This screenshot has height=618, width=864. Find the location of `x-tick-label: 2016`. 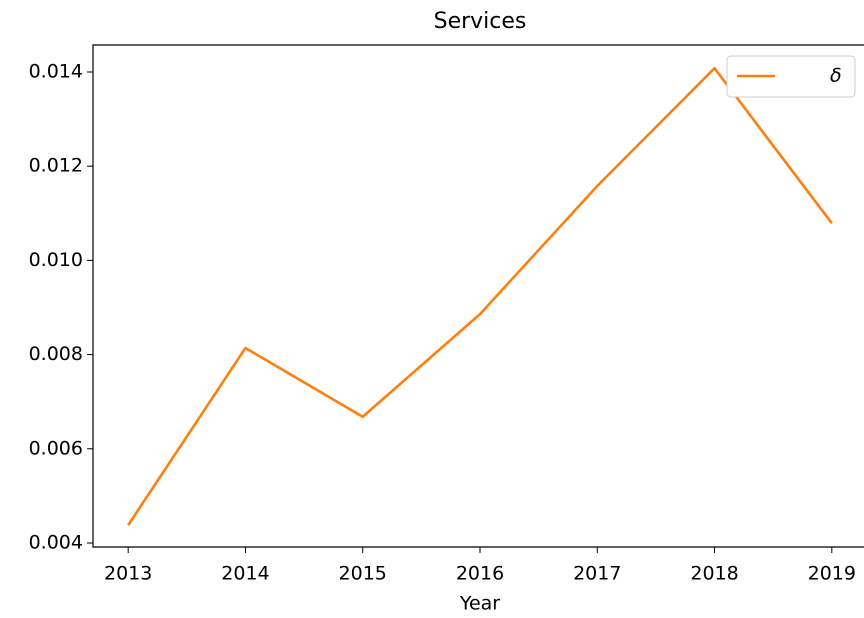

x-tick-label: 2016 is located at coordinates (480, 574).